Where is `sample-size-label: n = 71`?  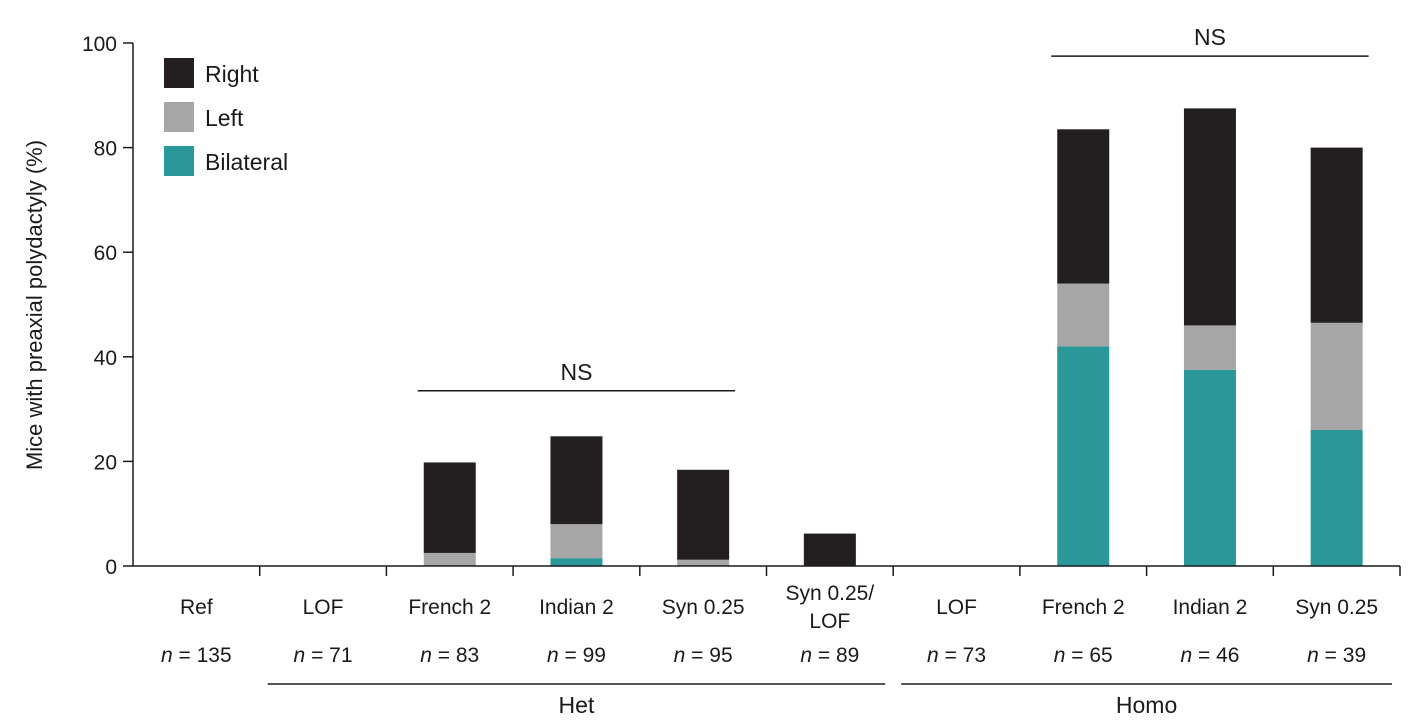
sample-size-label: n = 71 is located at coordinates (323, 655).